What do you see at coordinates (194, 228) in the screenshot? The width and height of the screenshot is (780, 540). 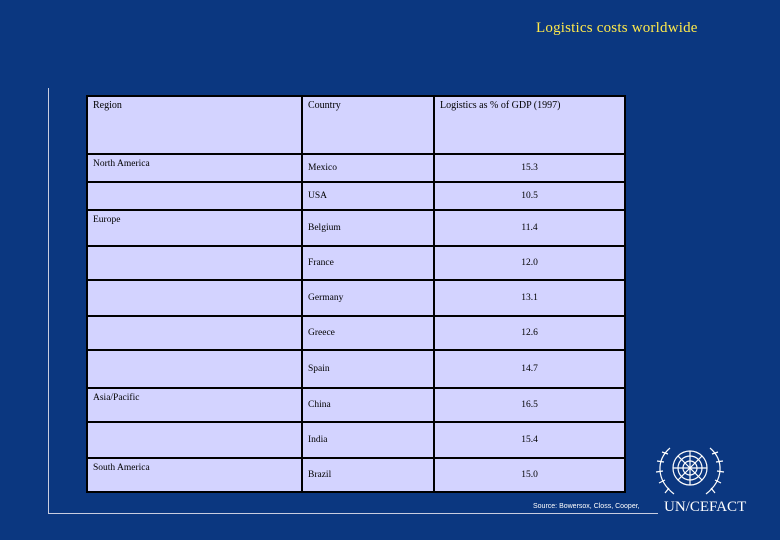 I see `region-cell: Europe` at bounding box center [194, 228].